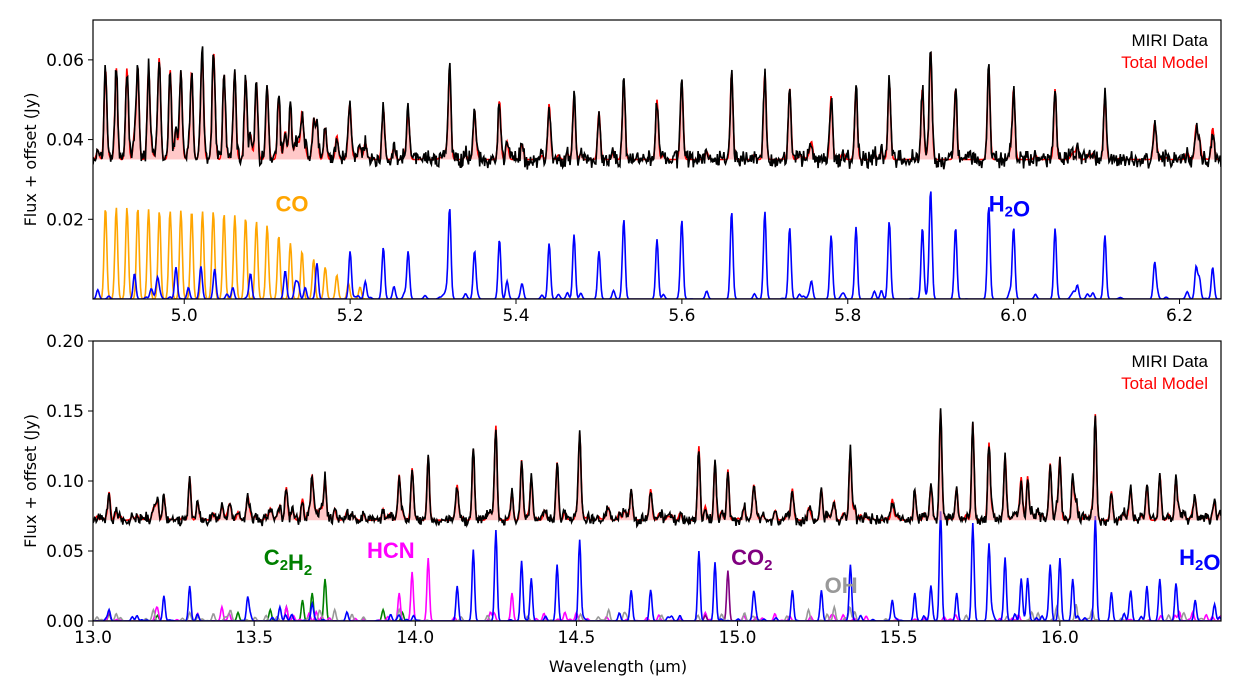  I want to click on species-label-co: CO, so click(291, 203).